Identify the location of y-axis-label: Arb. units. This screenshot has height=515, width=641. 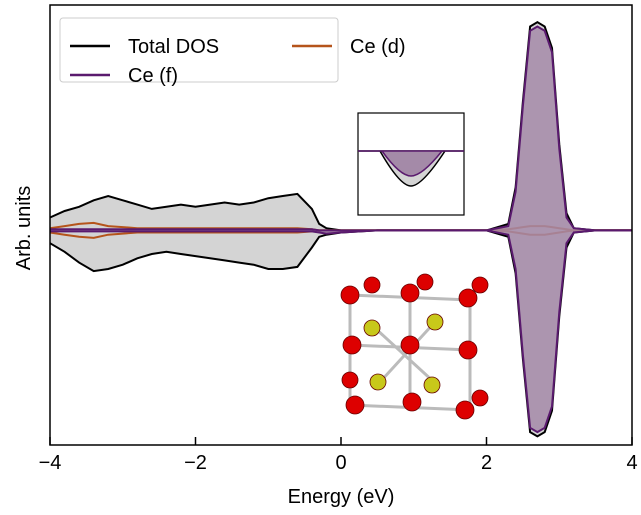
(24, 228).